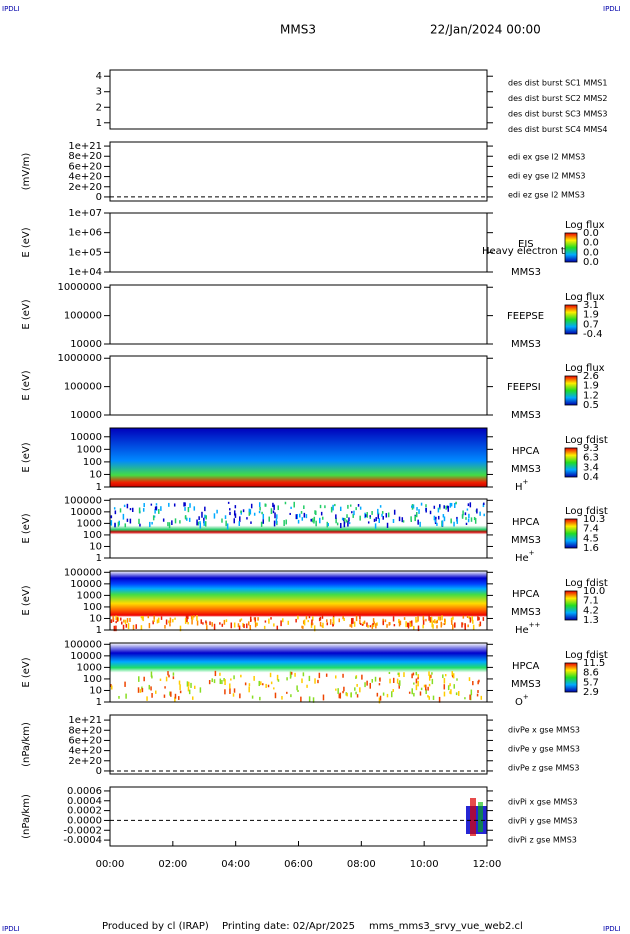 Image resolution: width=630 pixels, height=934 pixels. What do you see at coordinates (26, 672) in the screenshot?
I see `y-axis-label: E (eV)` at bounding box center [26, 672].